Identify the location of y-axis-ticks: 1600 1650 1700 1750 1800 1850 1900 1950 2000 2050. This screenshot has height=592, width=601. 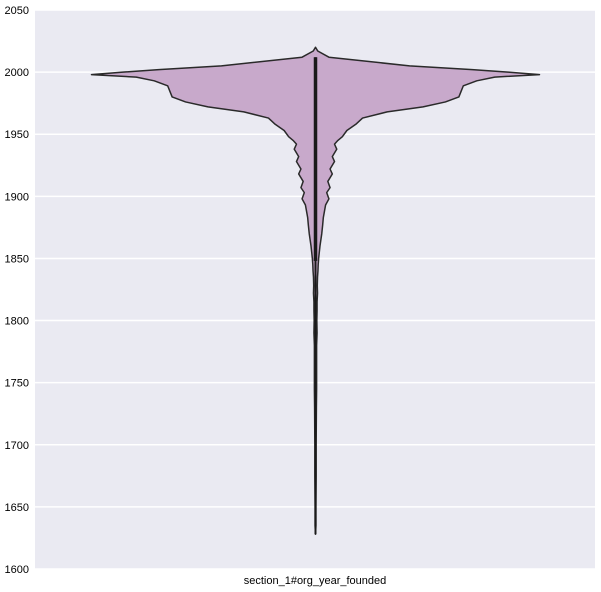
(17, 290).